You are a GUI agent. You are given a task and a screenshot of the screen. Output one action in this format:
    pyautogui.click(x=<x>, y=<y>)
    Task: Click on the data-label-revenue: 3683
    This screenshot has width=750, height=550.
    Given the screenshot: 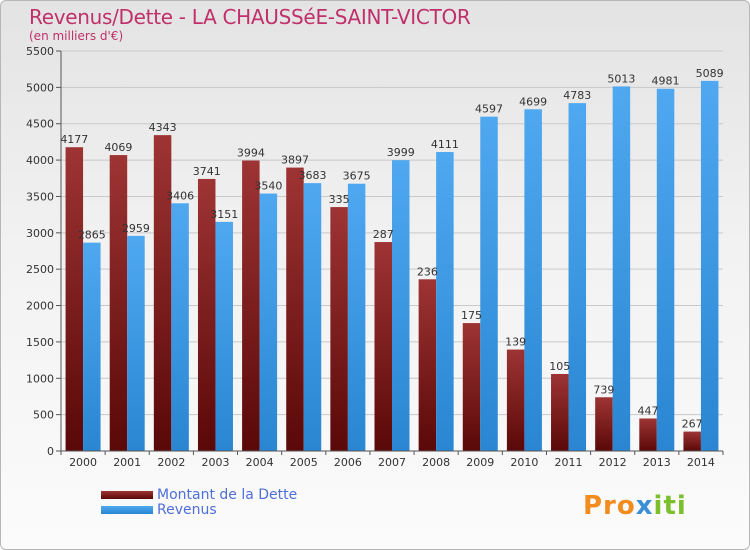 What is the action you would take?
    pyautogui.click(x=312, y=175)
    